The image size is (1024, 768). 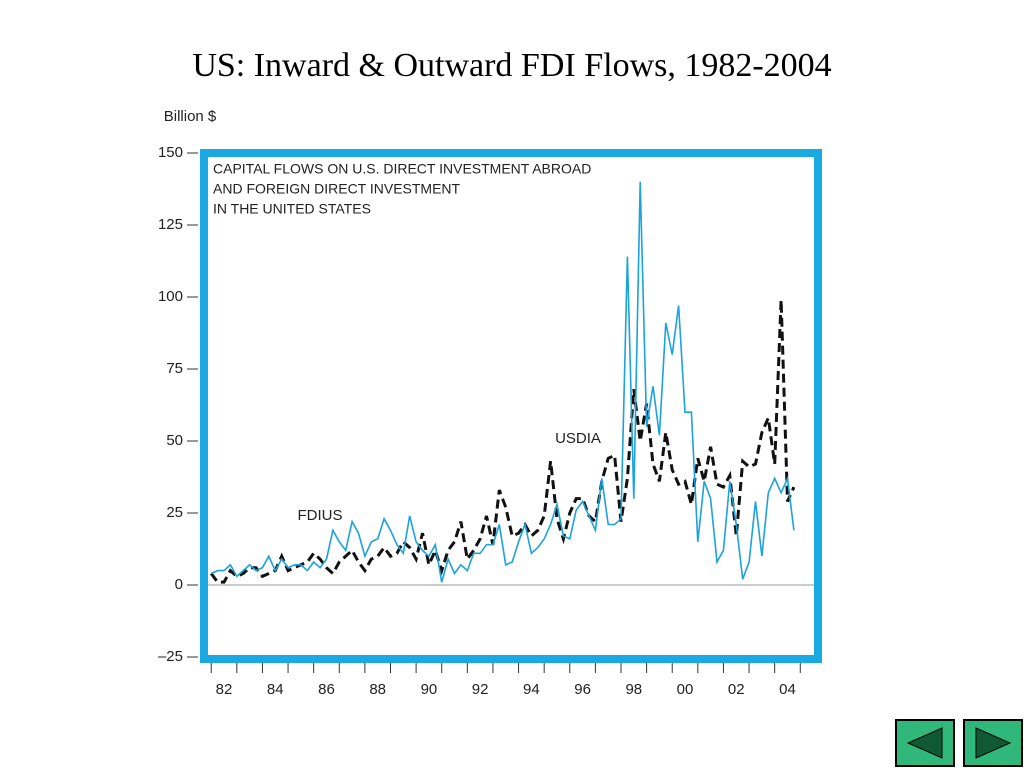 I want to click on x-tick-label: 98, so click(x=633, y=689).